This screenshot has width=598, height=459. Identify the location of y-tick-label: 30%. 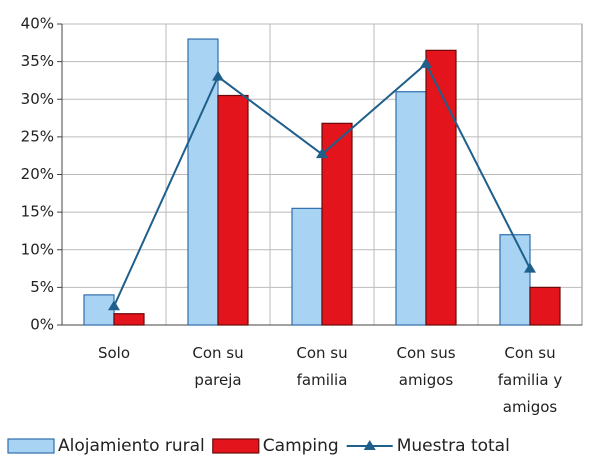
(37, 99).